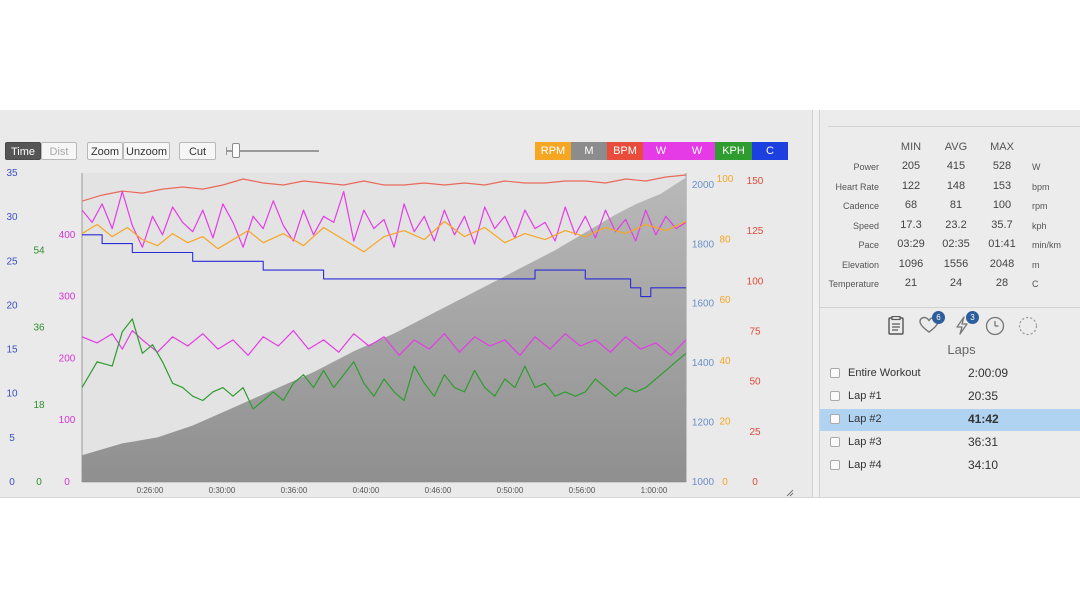 This screenshot has width=1080, height=607. What do you see at coordinates (39, 328) in the screenshot?
I see `speed-axis-tick: 36` at bounding box center [39, 328].